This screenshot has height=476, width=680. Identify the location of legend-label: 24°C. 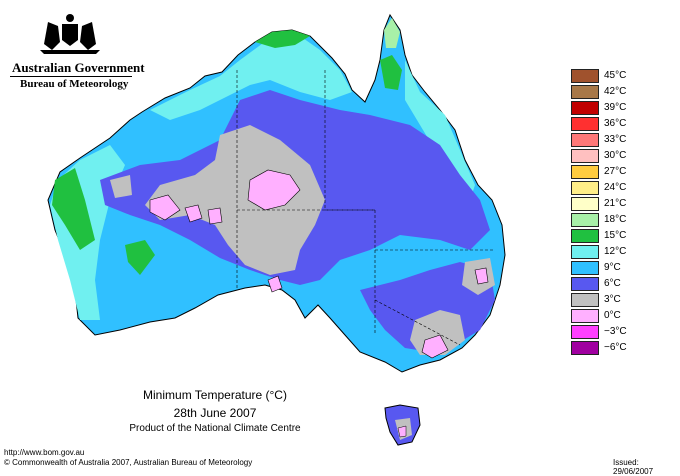
(615, 187).